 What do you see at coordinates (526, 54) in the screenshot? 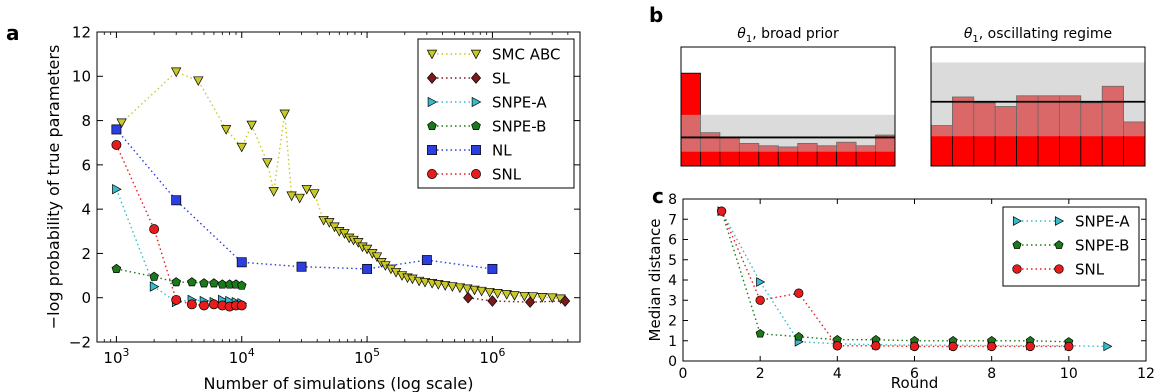
I see `legend-label: SMC ABC` at bounding box center [526, 54].